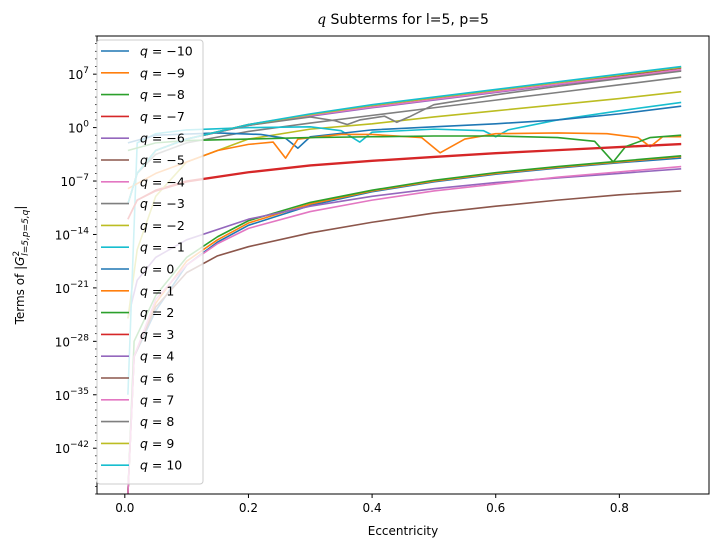  What do you see at coordinates (157, 443) in the screenshot?
I see `legend-label: q = 9` at bounding box center [157, 443].